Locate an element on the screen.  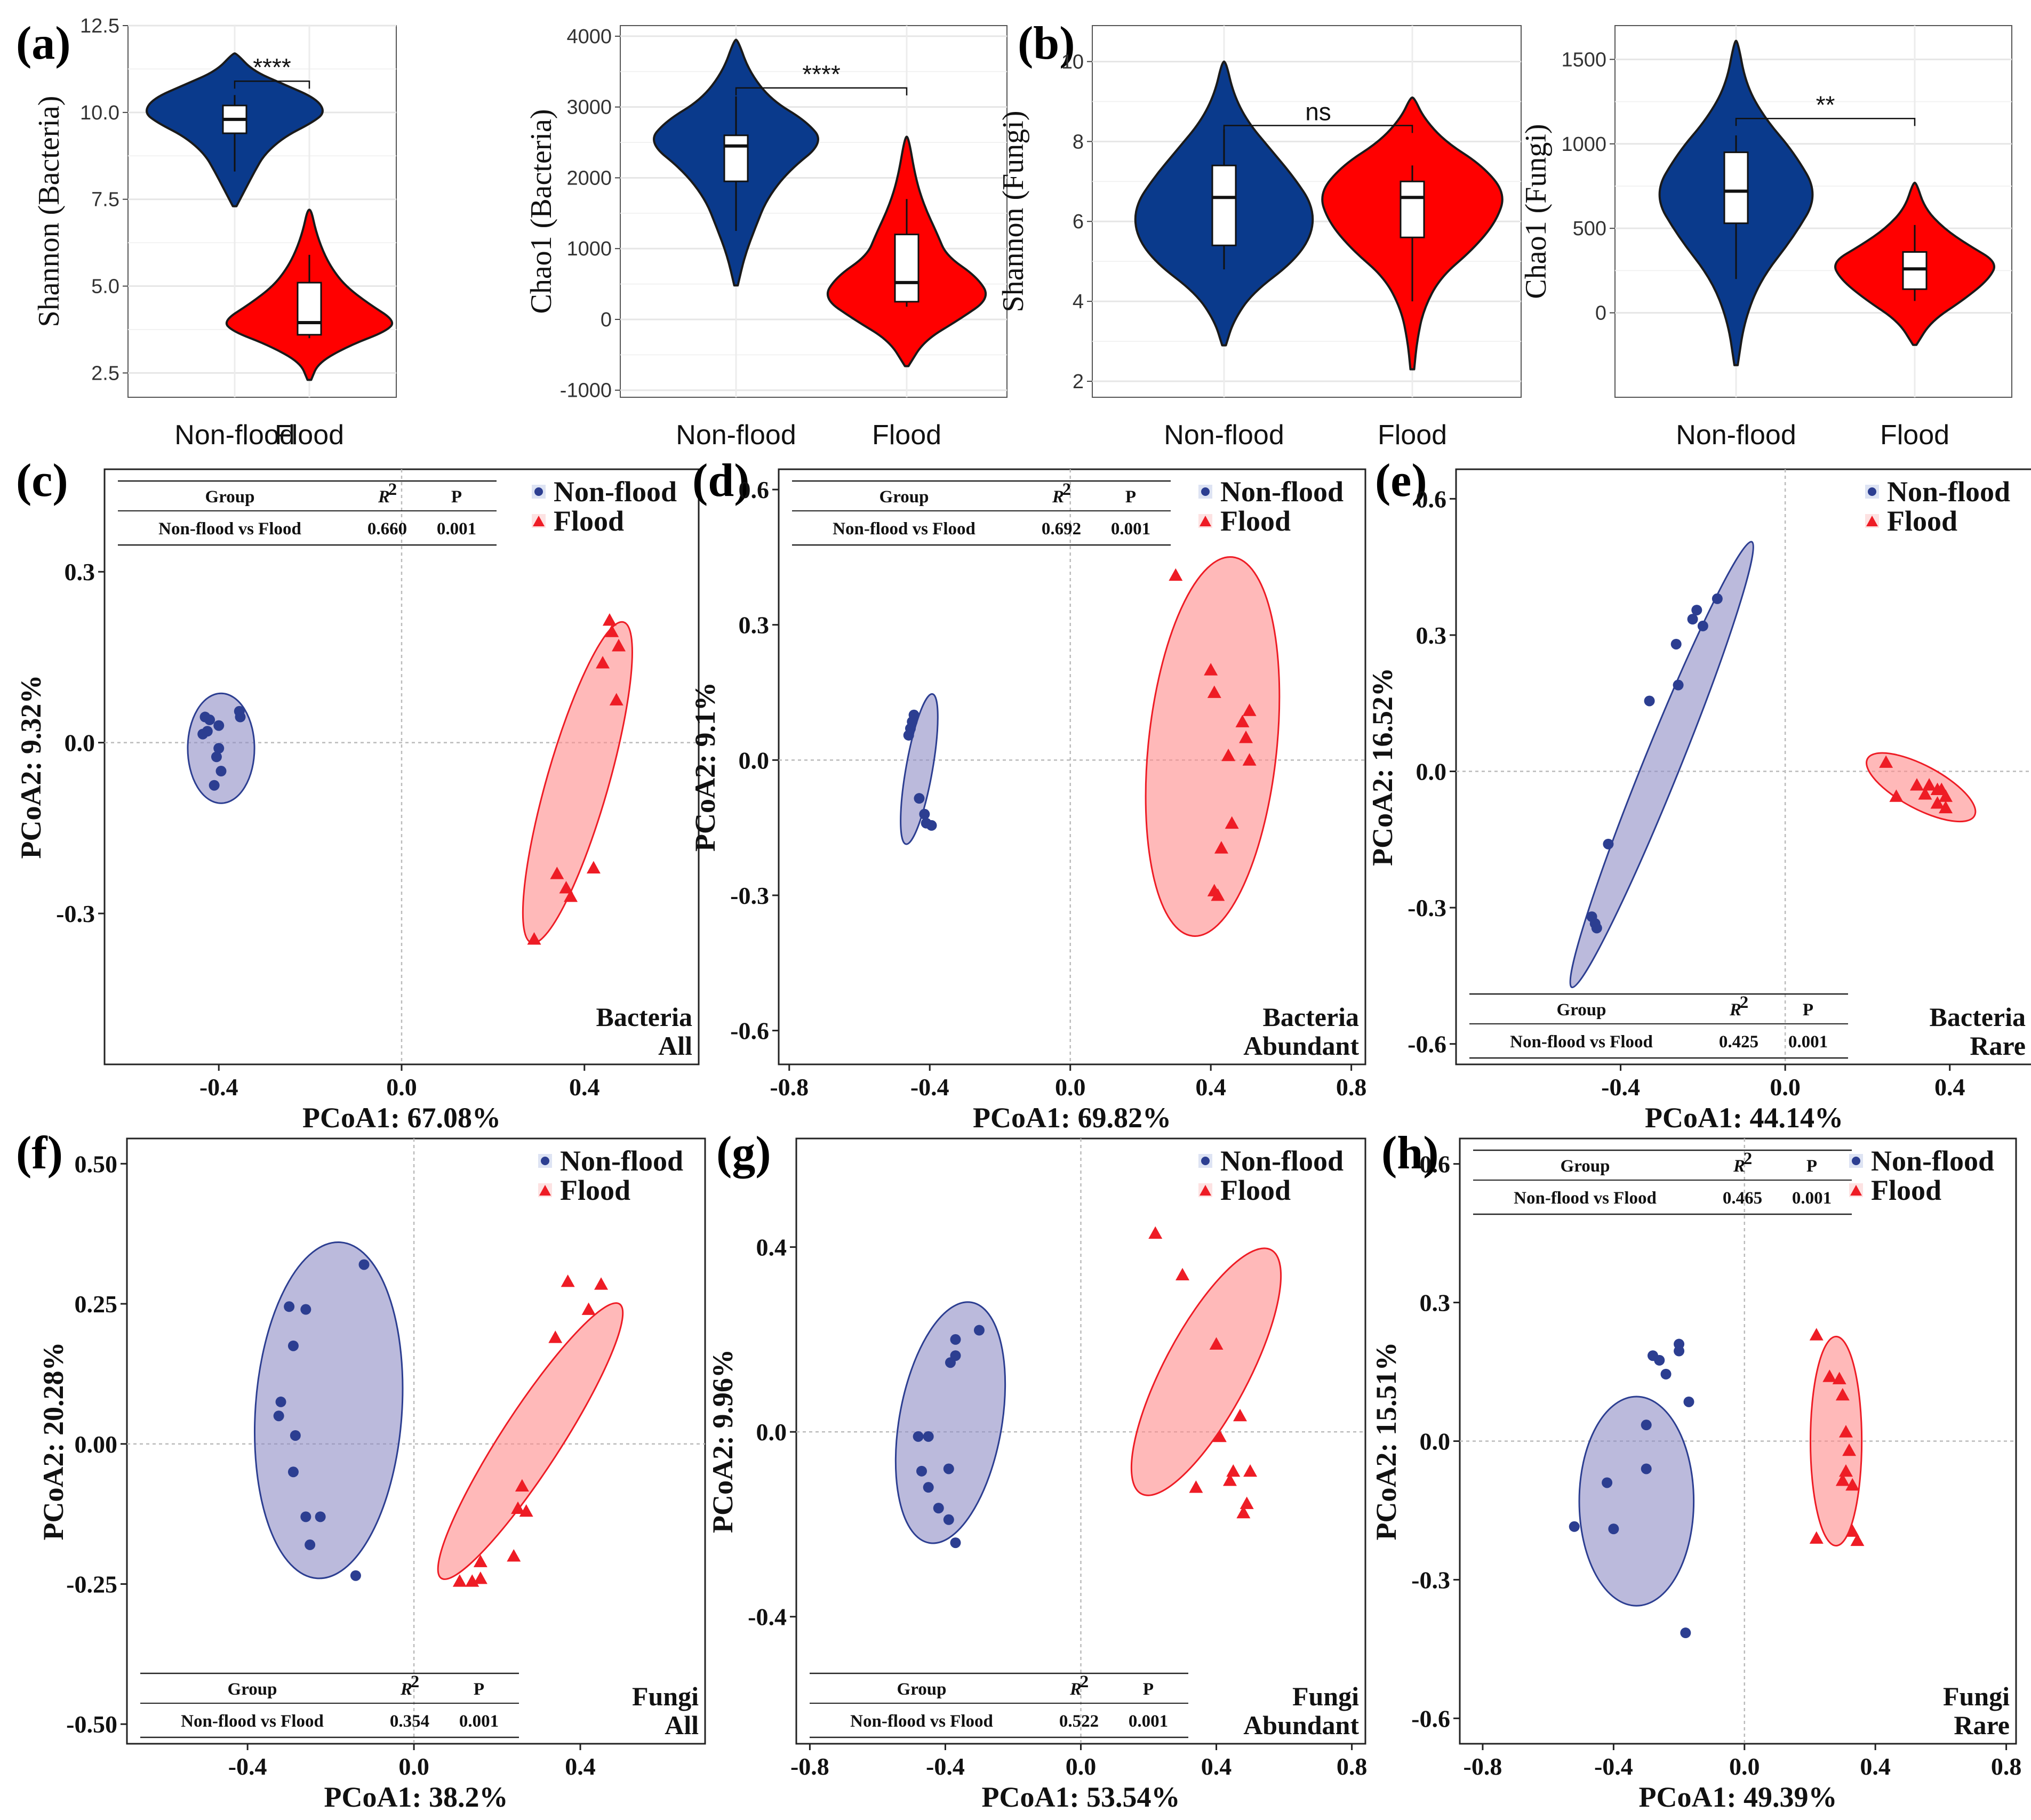
confidence-ellipse-non-flood is located at coordinates (950, 1422).